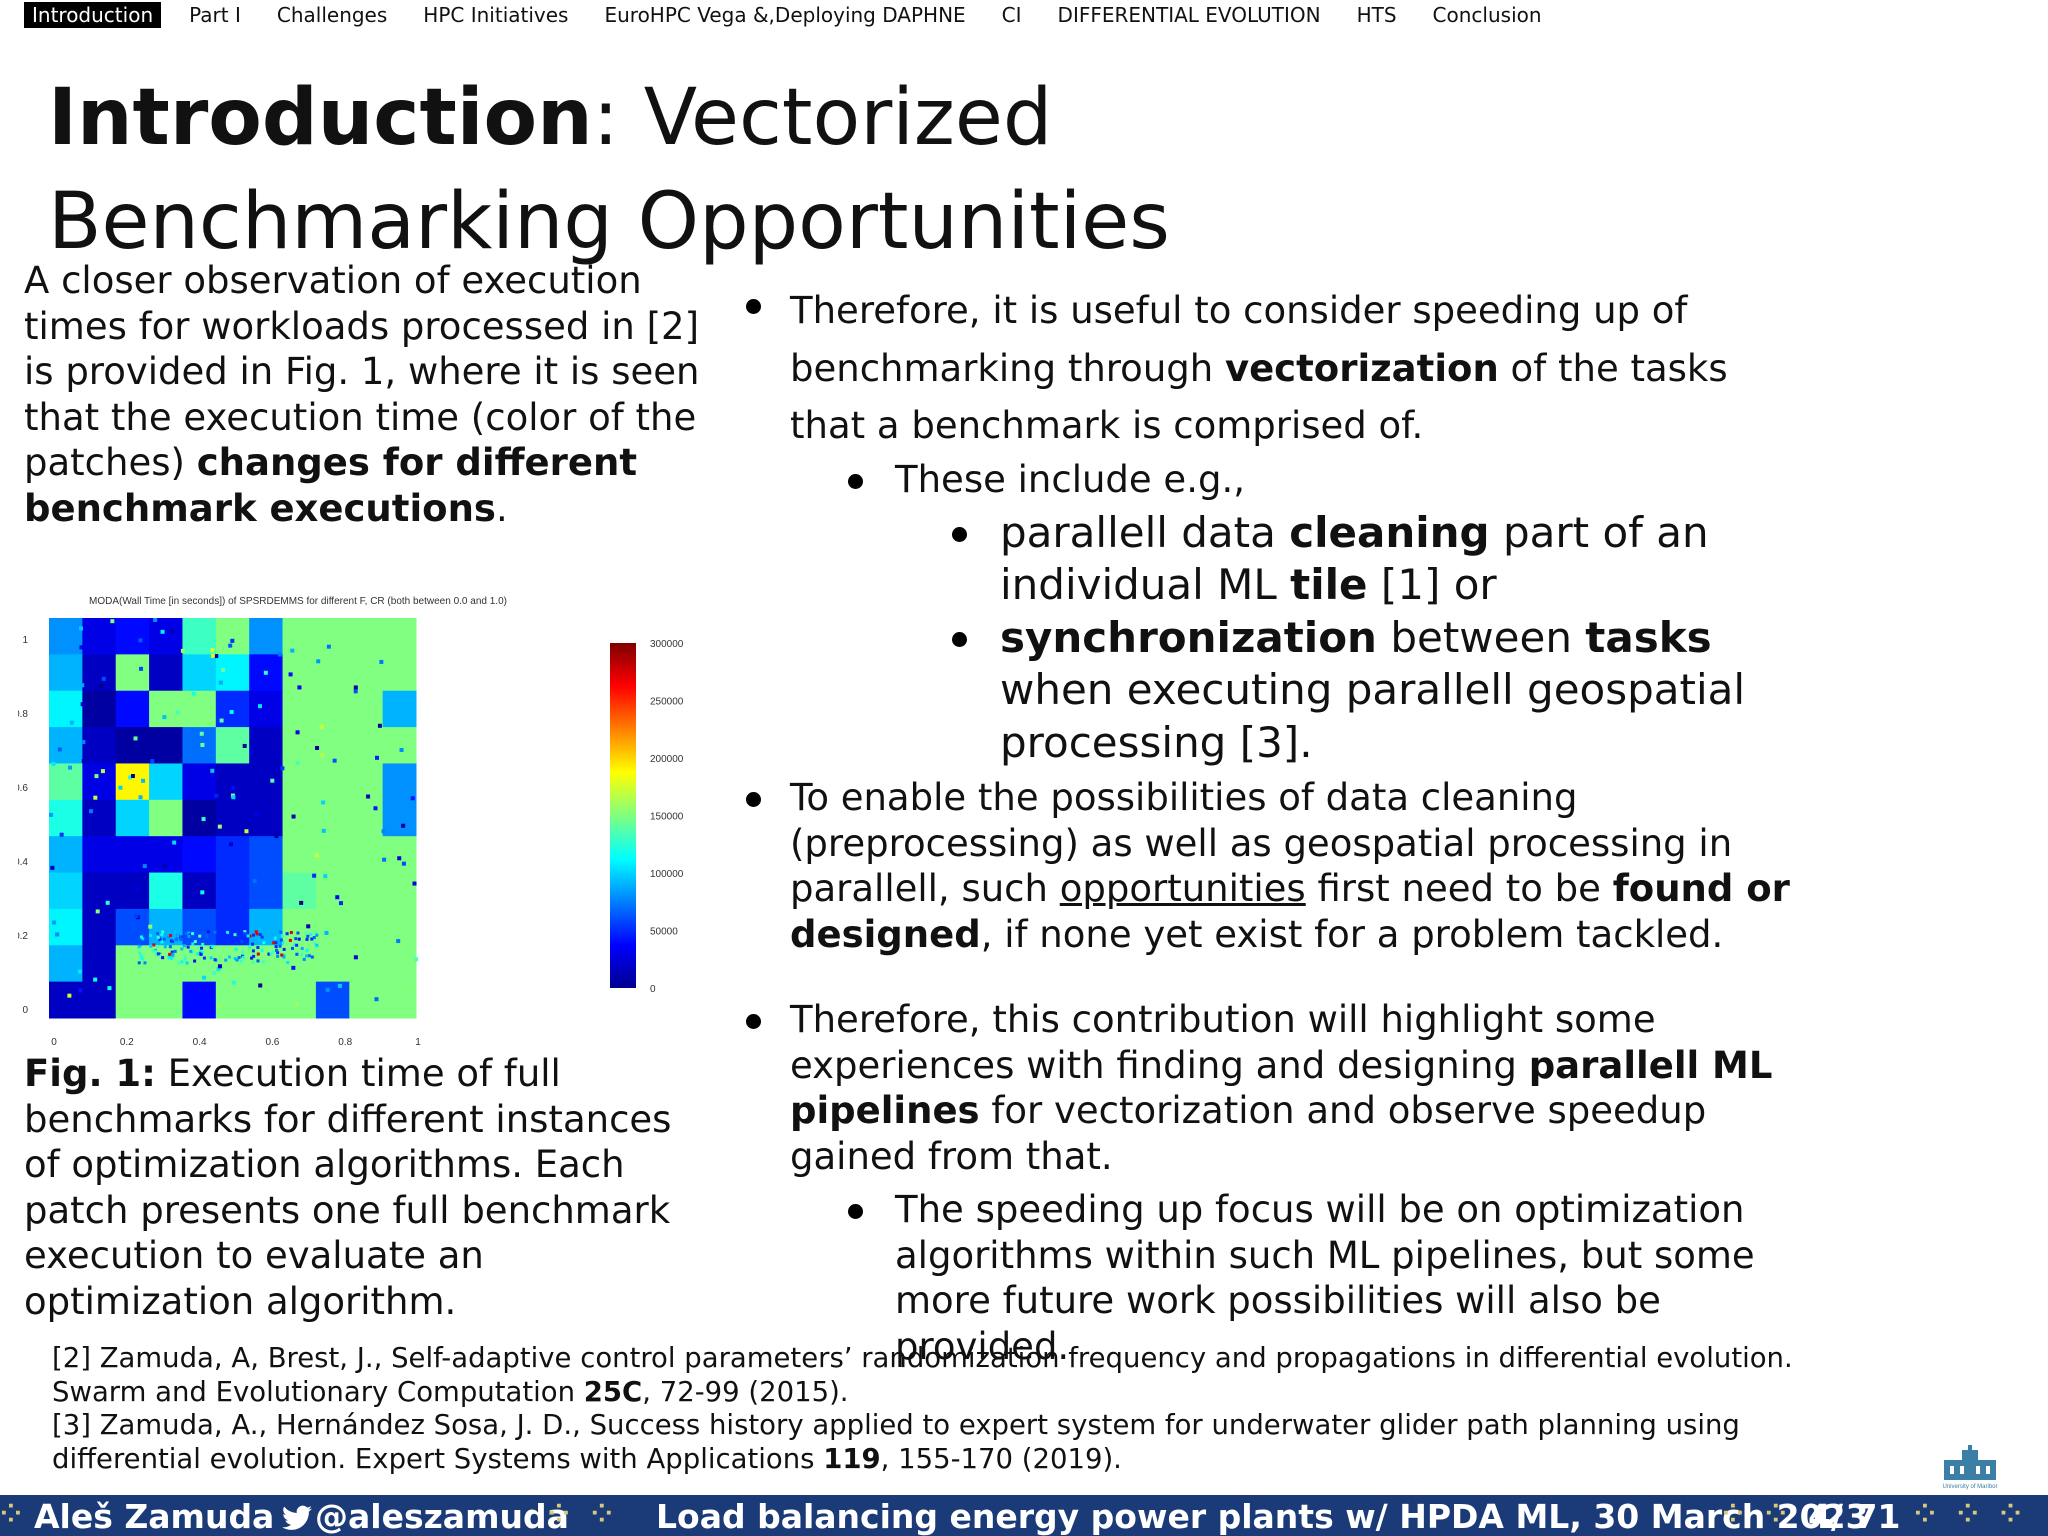 This screenshot has width=2048, height=1536. Describe the element at coordinates (1011, 15) in the screenshot. I see `nav-item-ci: CI` at that location.